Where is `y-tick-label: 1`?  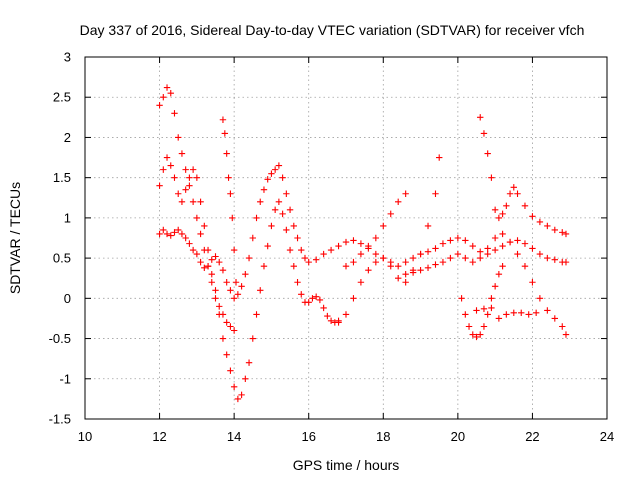
y-tick-label: 1 is located at coordinates (67, 217).